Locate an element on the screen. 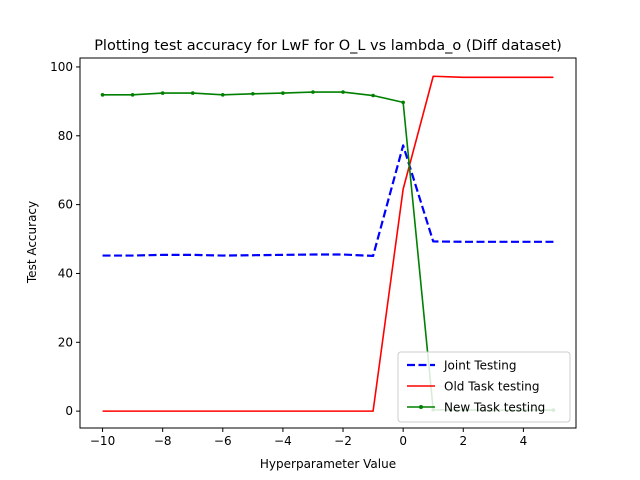 This screenshot has height=480, width=640. y-tick-label: 60 is located at coordinates (65, 205).